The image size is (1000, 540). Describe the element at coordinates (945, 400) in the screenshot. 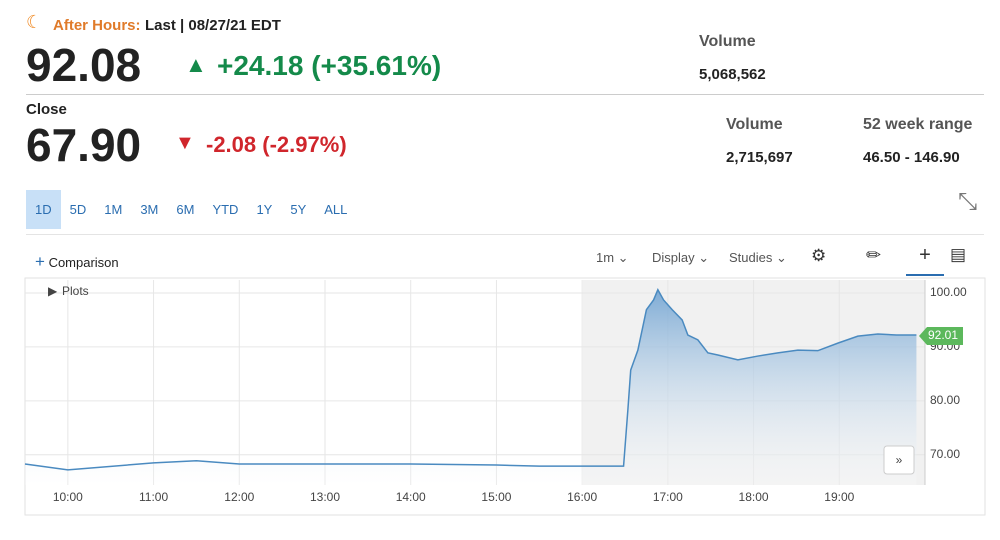

I see `y-tick-label: 80.00` at that location.